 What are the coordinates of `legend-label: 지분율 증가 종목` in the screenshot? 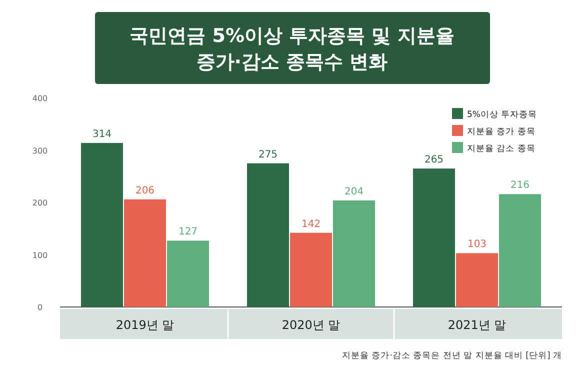 It's located at (501, 132).